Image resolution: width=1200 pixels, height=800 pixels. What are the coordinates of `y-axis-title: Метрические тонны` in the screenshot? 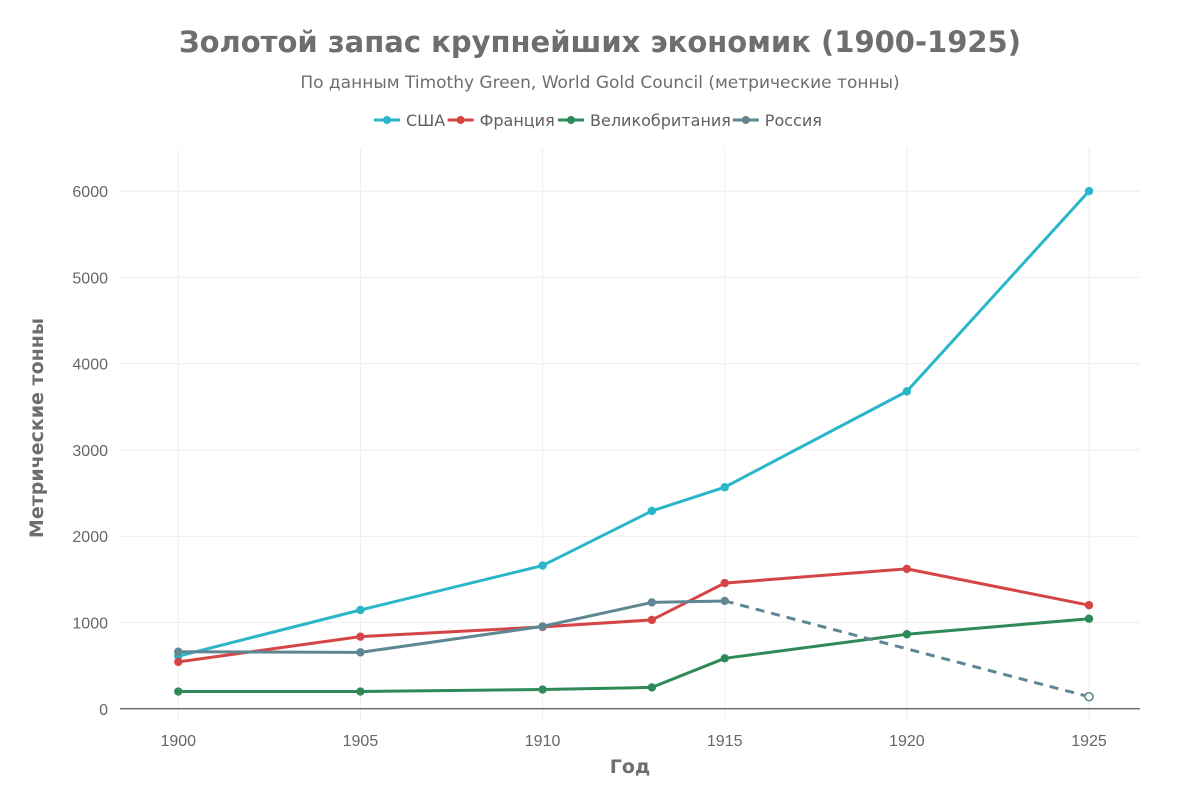 It's located at (37, 428).